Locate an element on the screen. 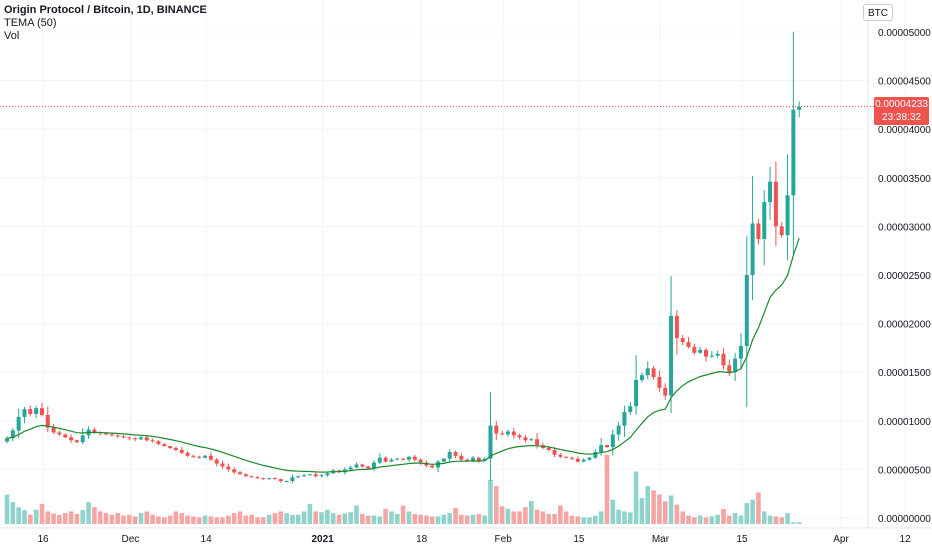 This screenshot has height=550, width=932. x-tick-label: 2021 is located at coordinates (322, 539).